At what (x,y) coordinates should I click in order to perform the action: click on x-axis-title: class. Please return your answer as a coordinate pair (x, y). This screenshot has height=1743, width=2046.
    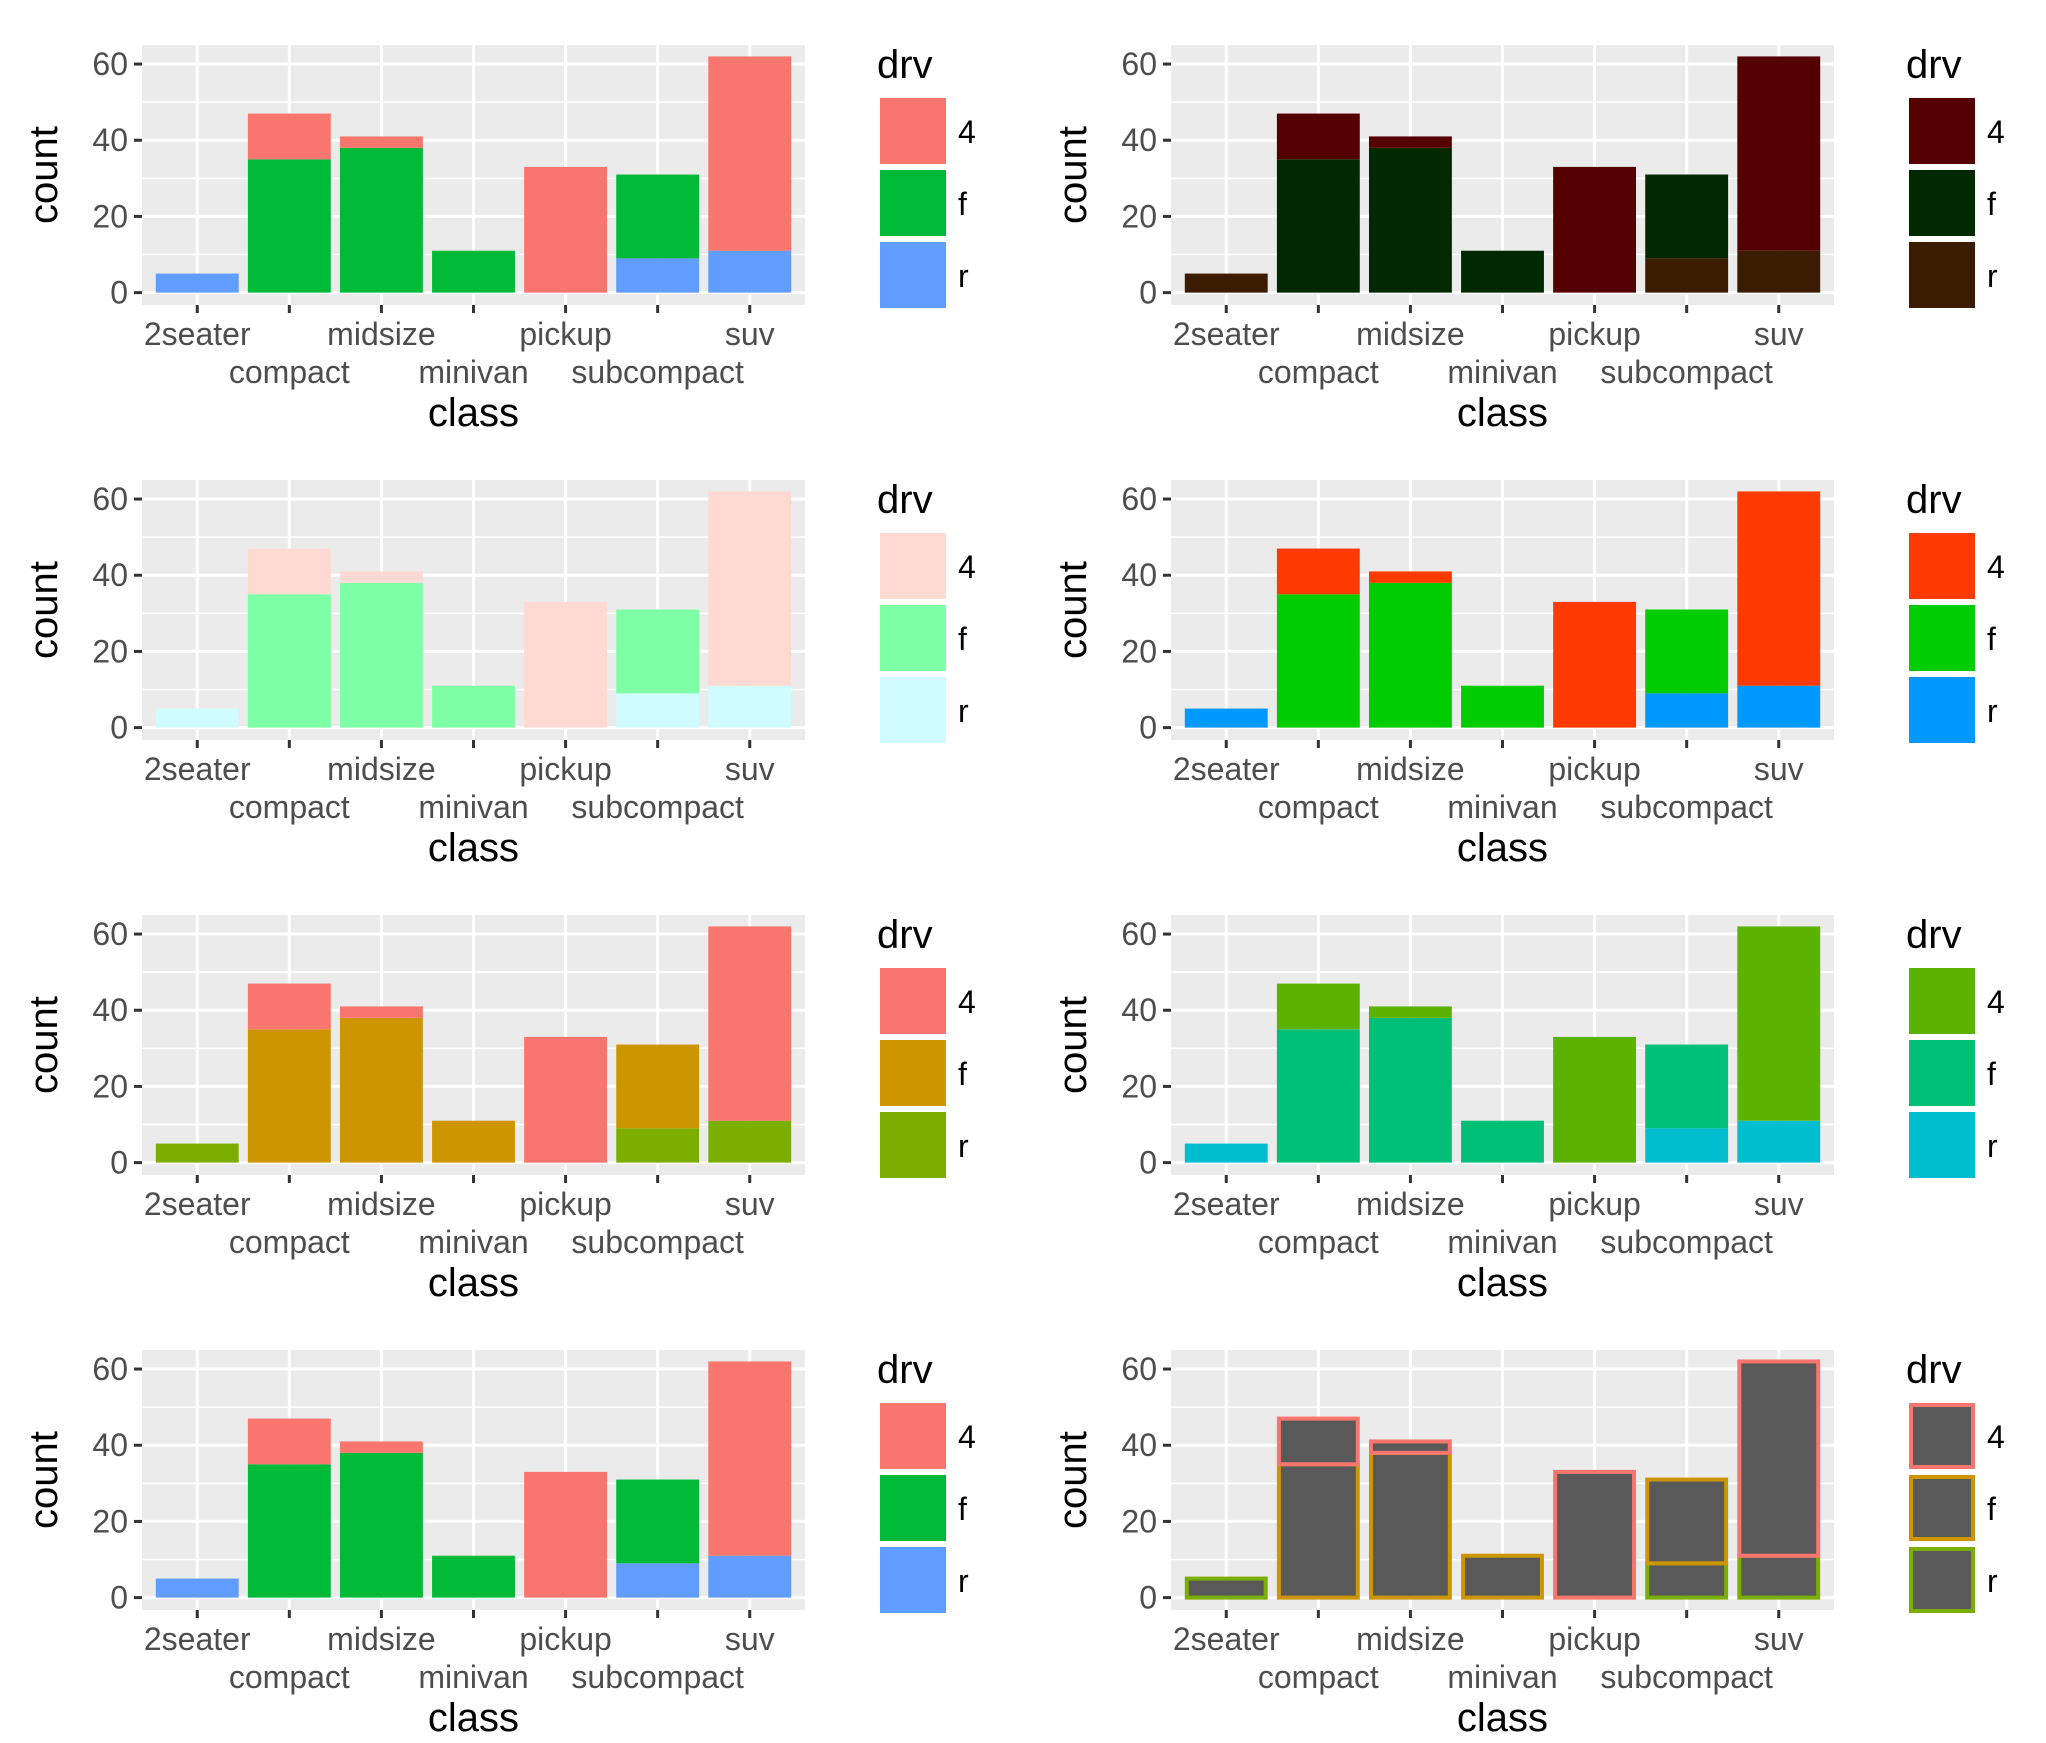
    Looking at the image, I should click on (1502, 1283).